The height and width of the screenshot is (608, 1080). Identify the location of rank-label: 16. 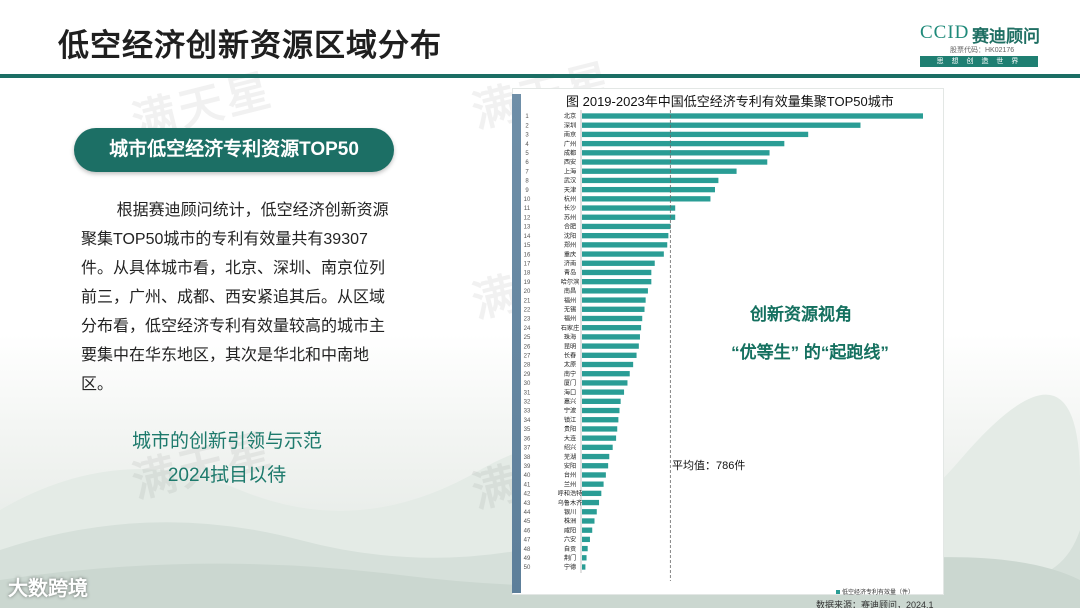
(527, 255).